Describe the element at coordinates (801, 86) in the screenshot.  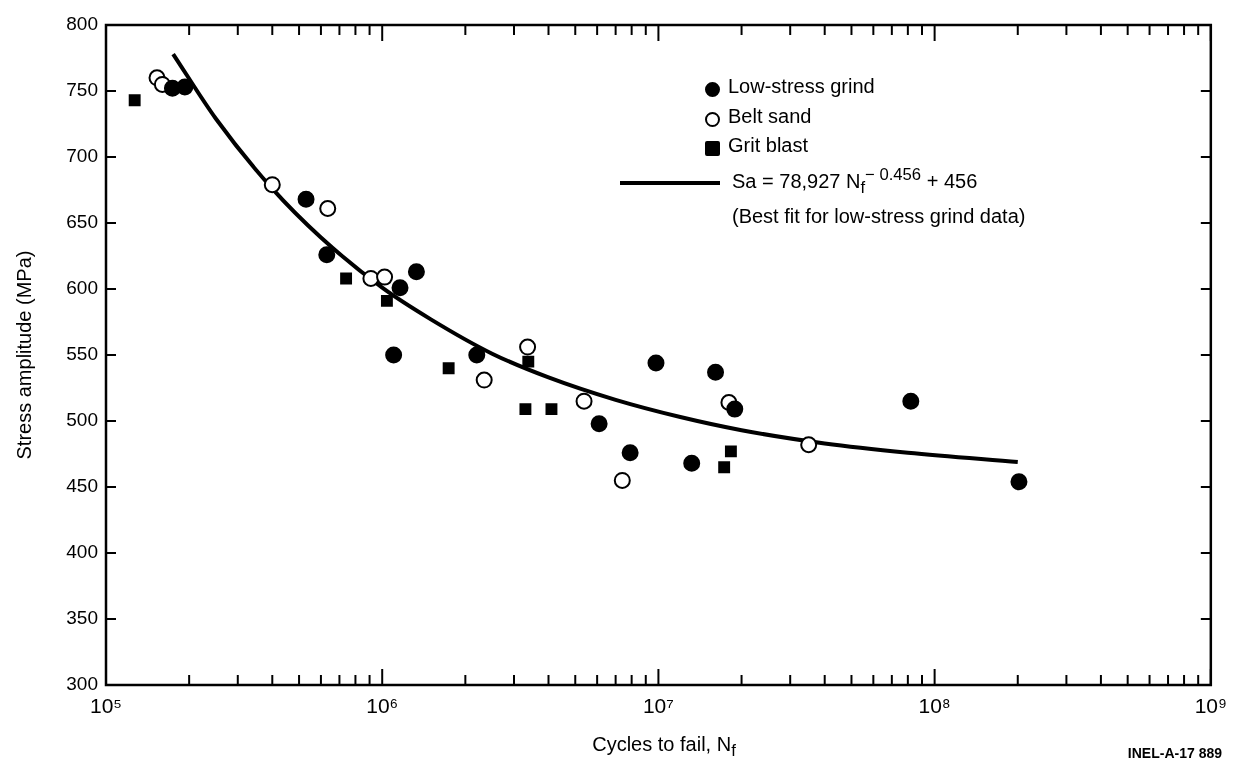
I see `legend-label: Low-stress grind` at that location.